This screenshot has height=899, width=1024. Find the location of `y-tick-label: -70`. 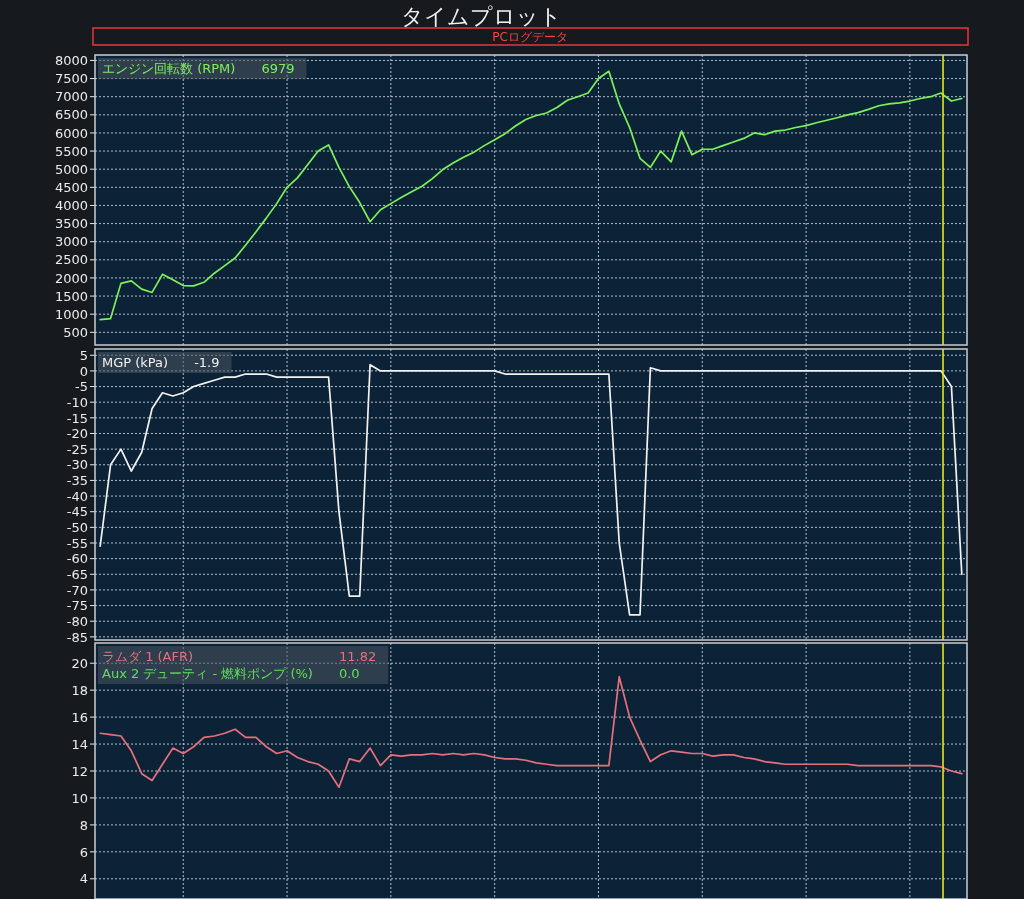

y-tick-label: -70 is located at coordinates (77, 590).